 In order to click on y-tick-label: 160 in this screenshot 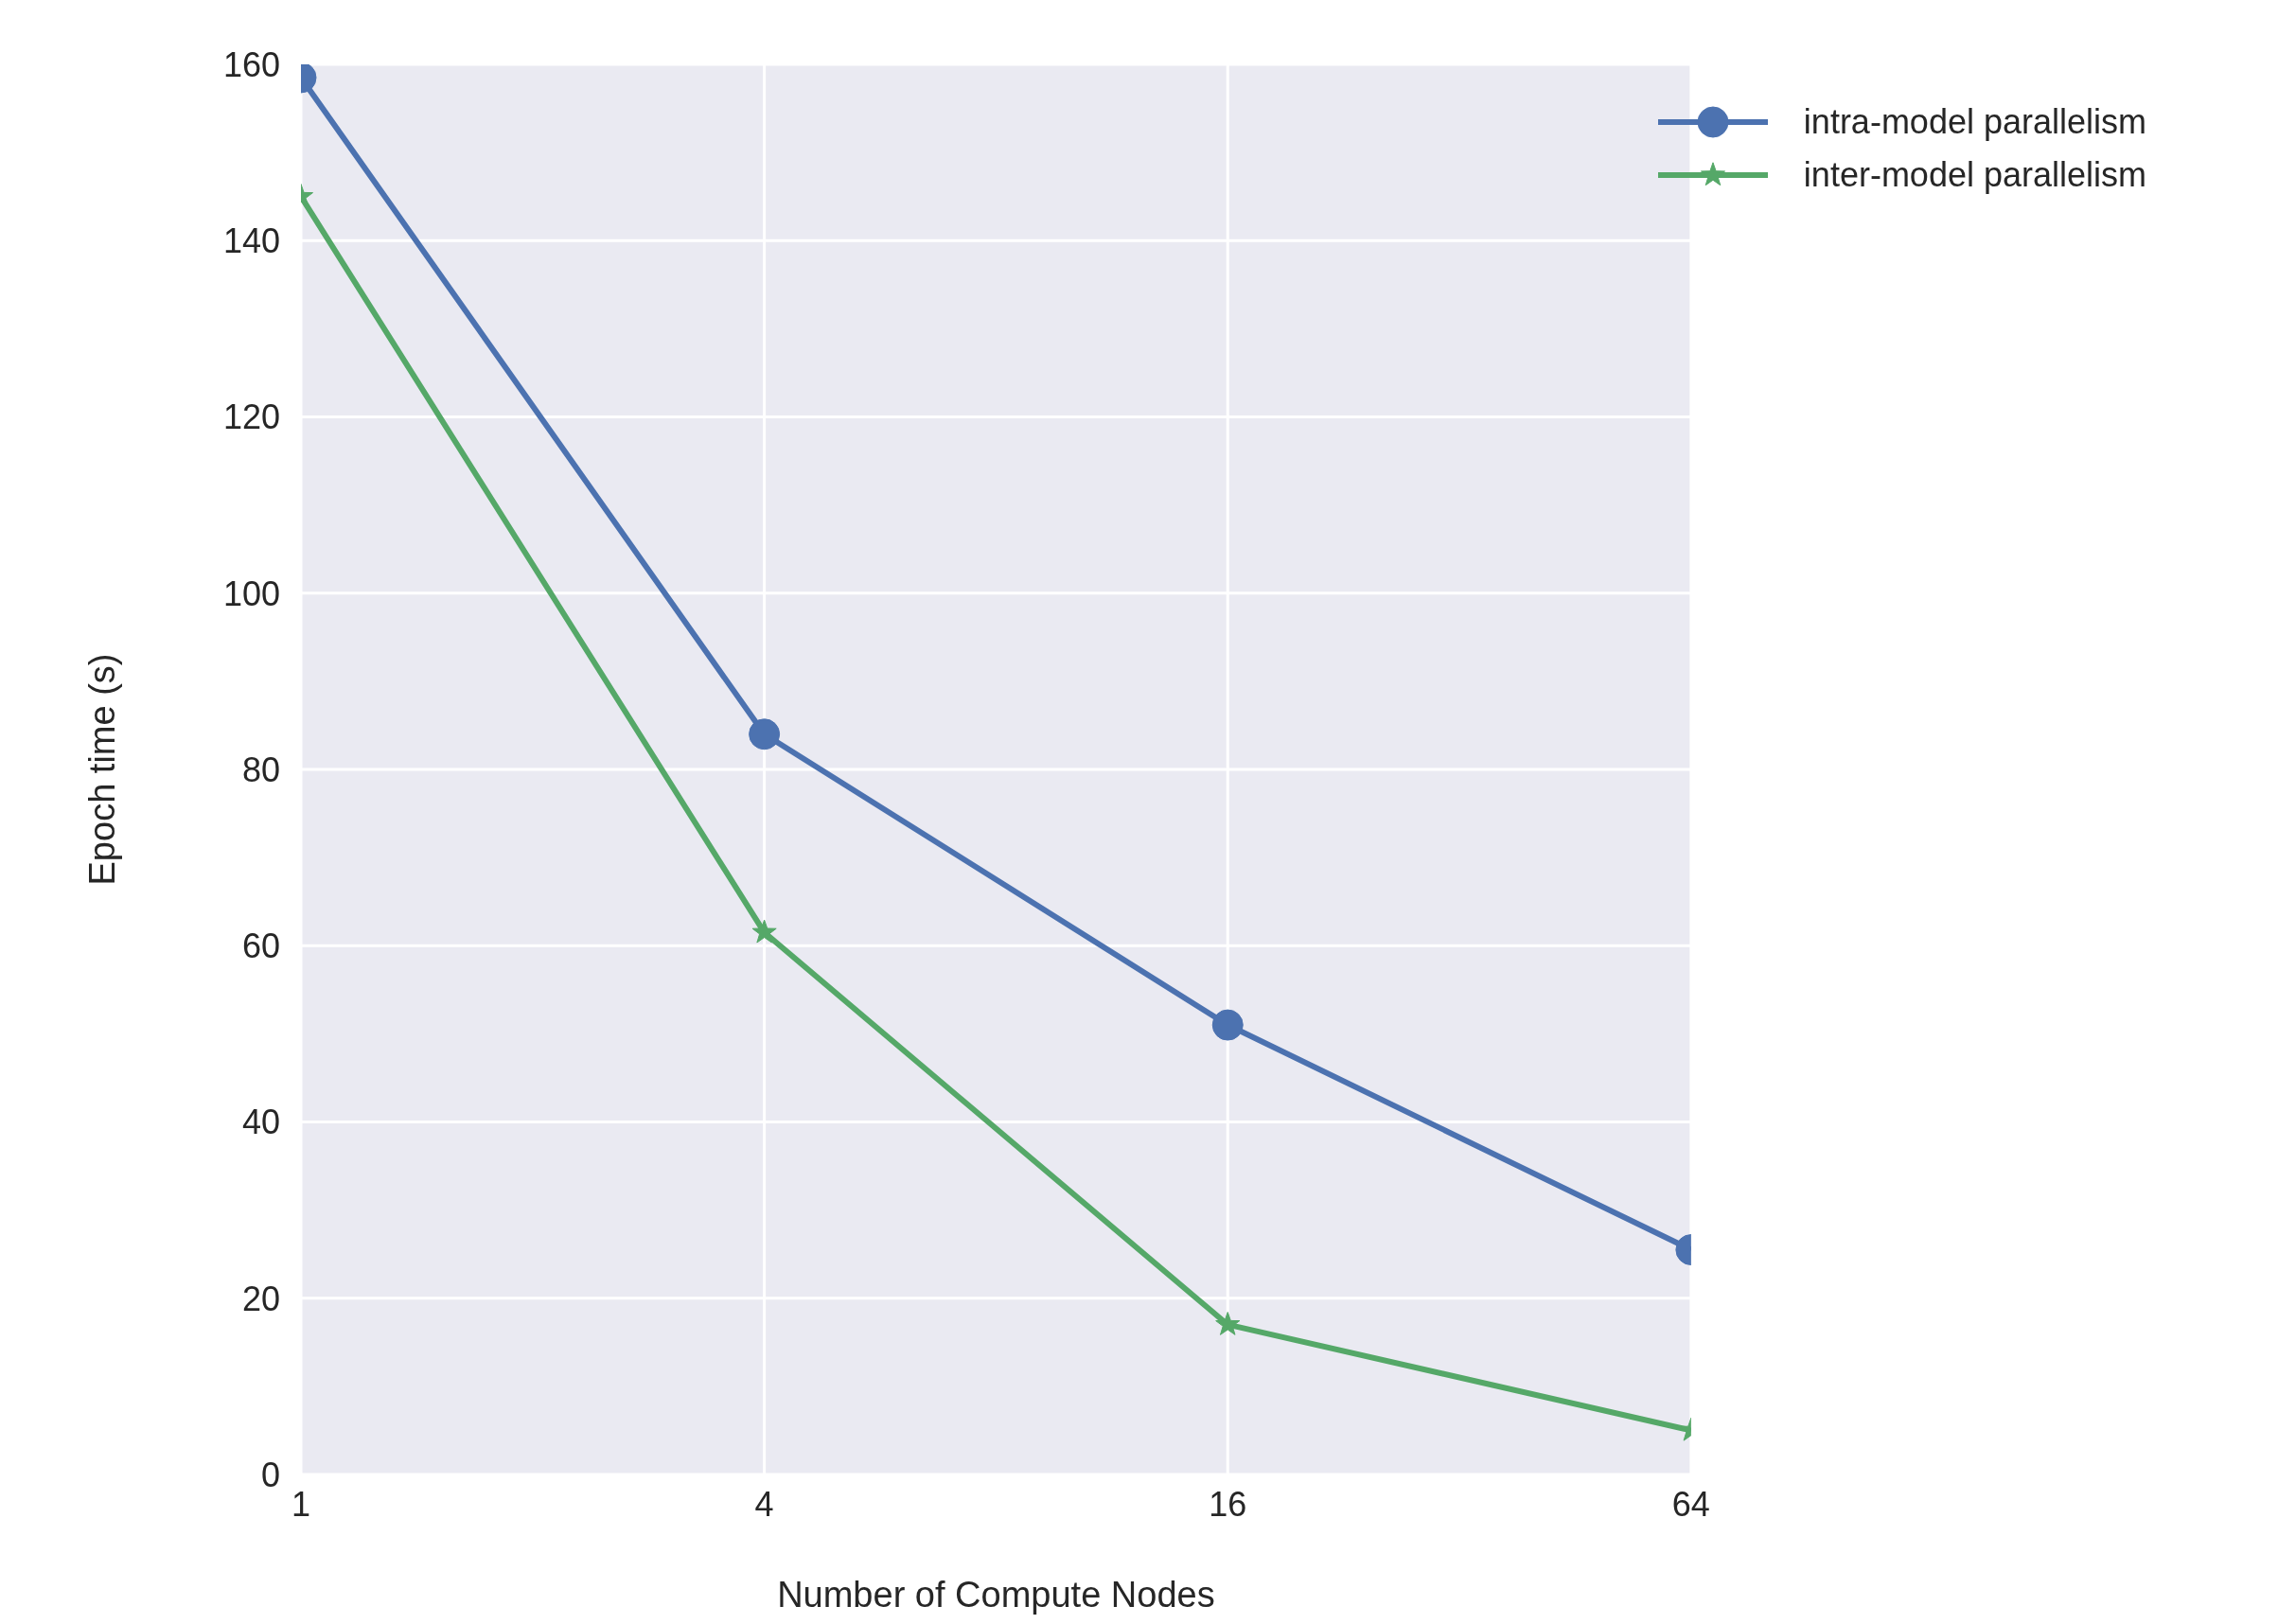, I will do `click(251, 64)`.